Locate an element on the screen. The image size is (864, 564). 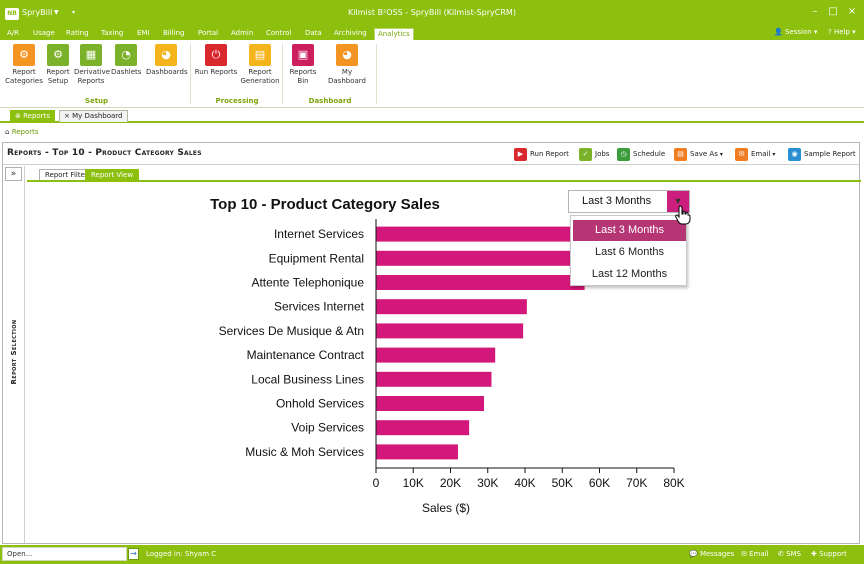
derivative-reports-button: ▦ Derivative Reports is located at coordinates (92, 65).